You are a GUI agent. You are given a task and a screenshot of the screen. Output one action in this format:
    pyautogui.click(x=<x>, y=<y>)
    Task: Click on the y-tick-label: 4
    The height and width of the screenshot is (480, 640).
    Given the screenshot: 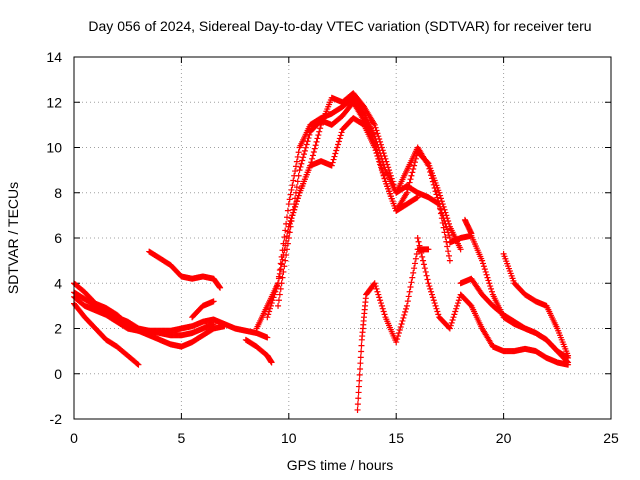 What is the action you would take?
    pyautogui.click(x=58, y=283)
    